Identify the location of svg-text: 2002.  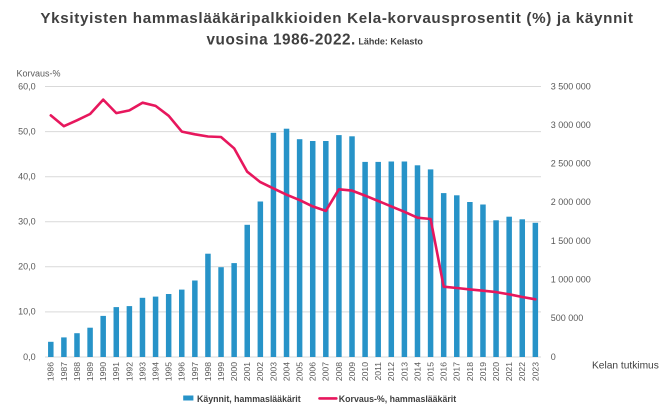
(260, 371).